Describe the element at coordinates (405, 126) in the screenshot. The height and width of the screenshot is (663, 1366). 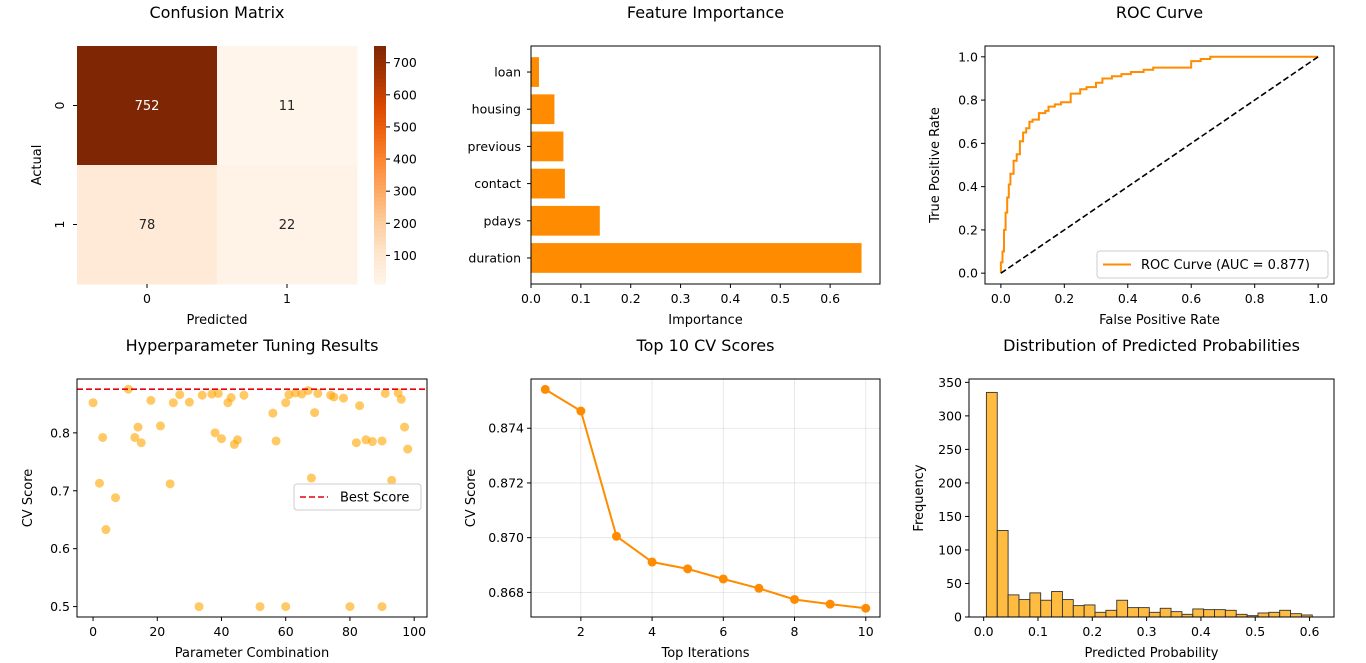
I see `colorbar-tick-label: 500` at that location.